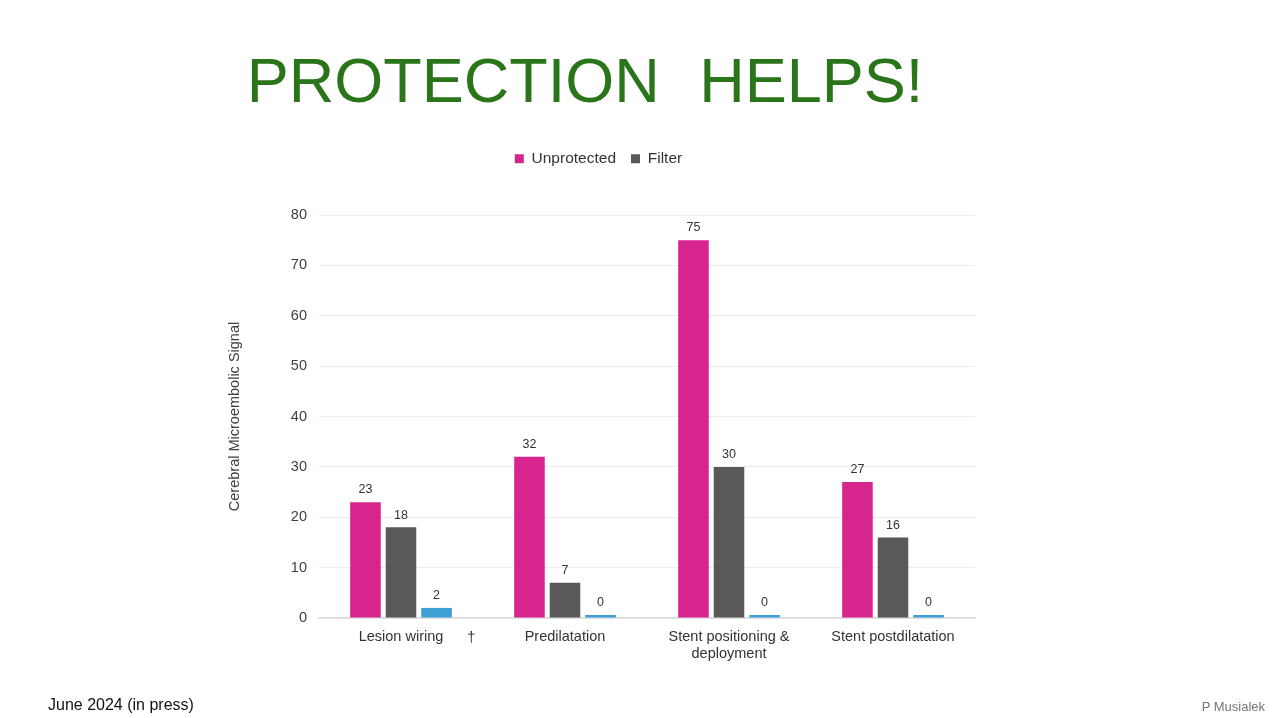 Image resolution: width=1277 pixels, height=718 pixels. What do you see at coordinates (298, 566) in the screenshot?
I see `y-tick-label: 10` at bounding box center [298, 566].